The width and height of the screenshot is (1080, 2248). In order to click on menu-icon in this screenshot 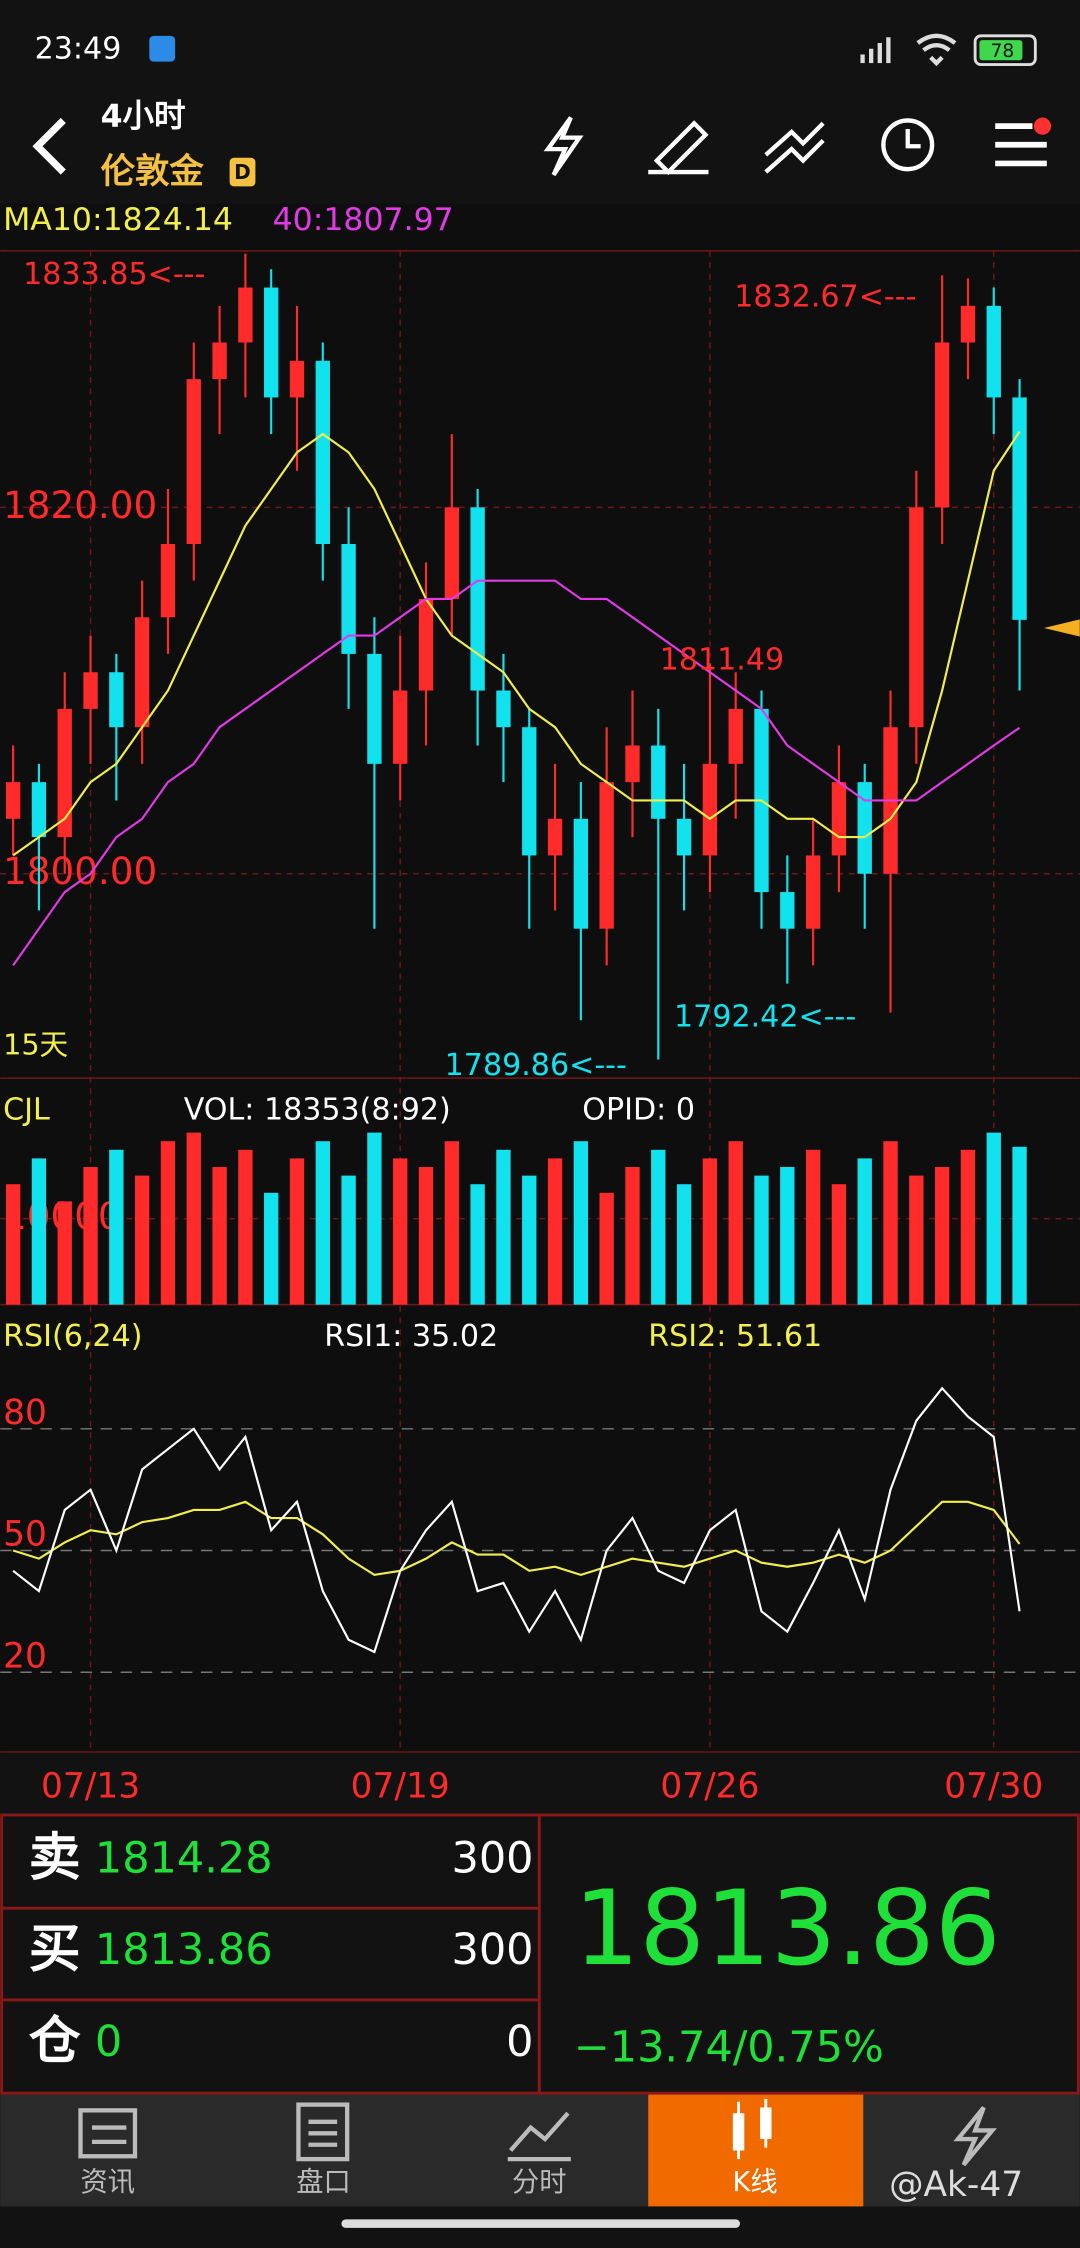, I will do `click(1021, 145)`.